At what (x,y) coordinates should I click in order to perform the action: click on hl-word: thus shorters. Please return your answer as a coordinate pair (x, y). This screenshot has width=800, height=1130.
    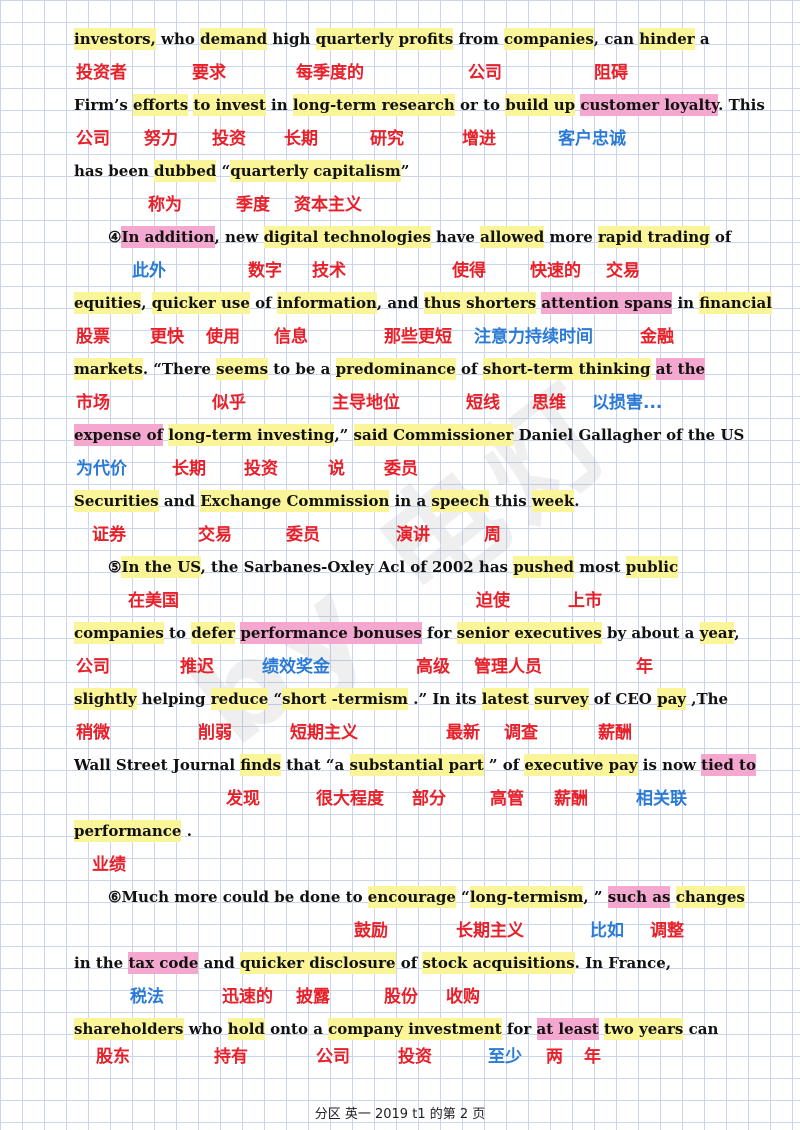
    Looking at the image, I should click on (480, 303).